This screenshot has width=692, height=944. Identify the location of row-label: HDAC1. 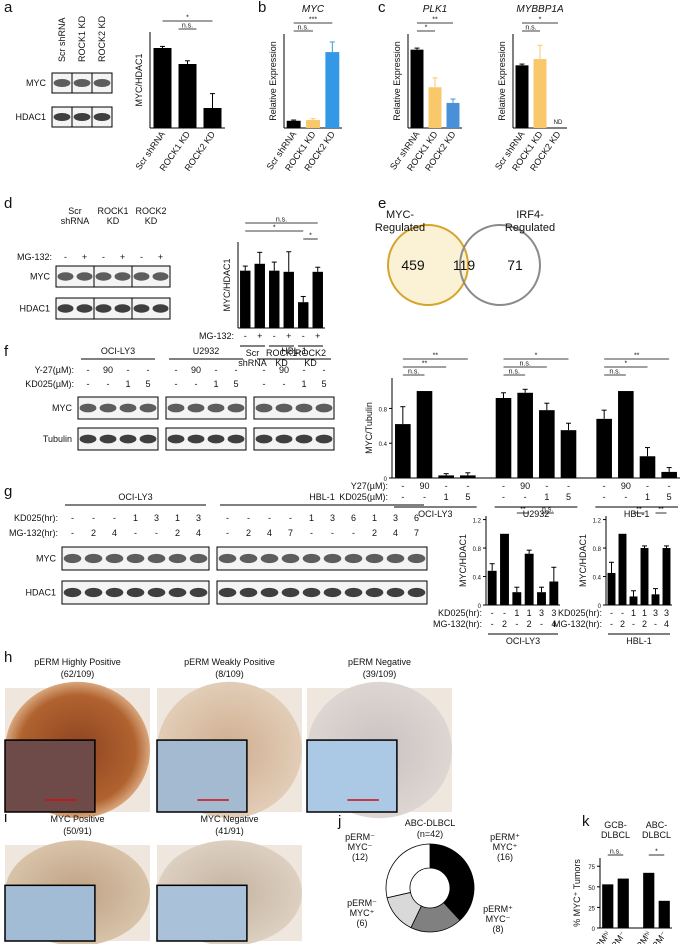
(40, 593).